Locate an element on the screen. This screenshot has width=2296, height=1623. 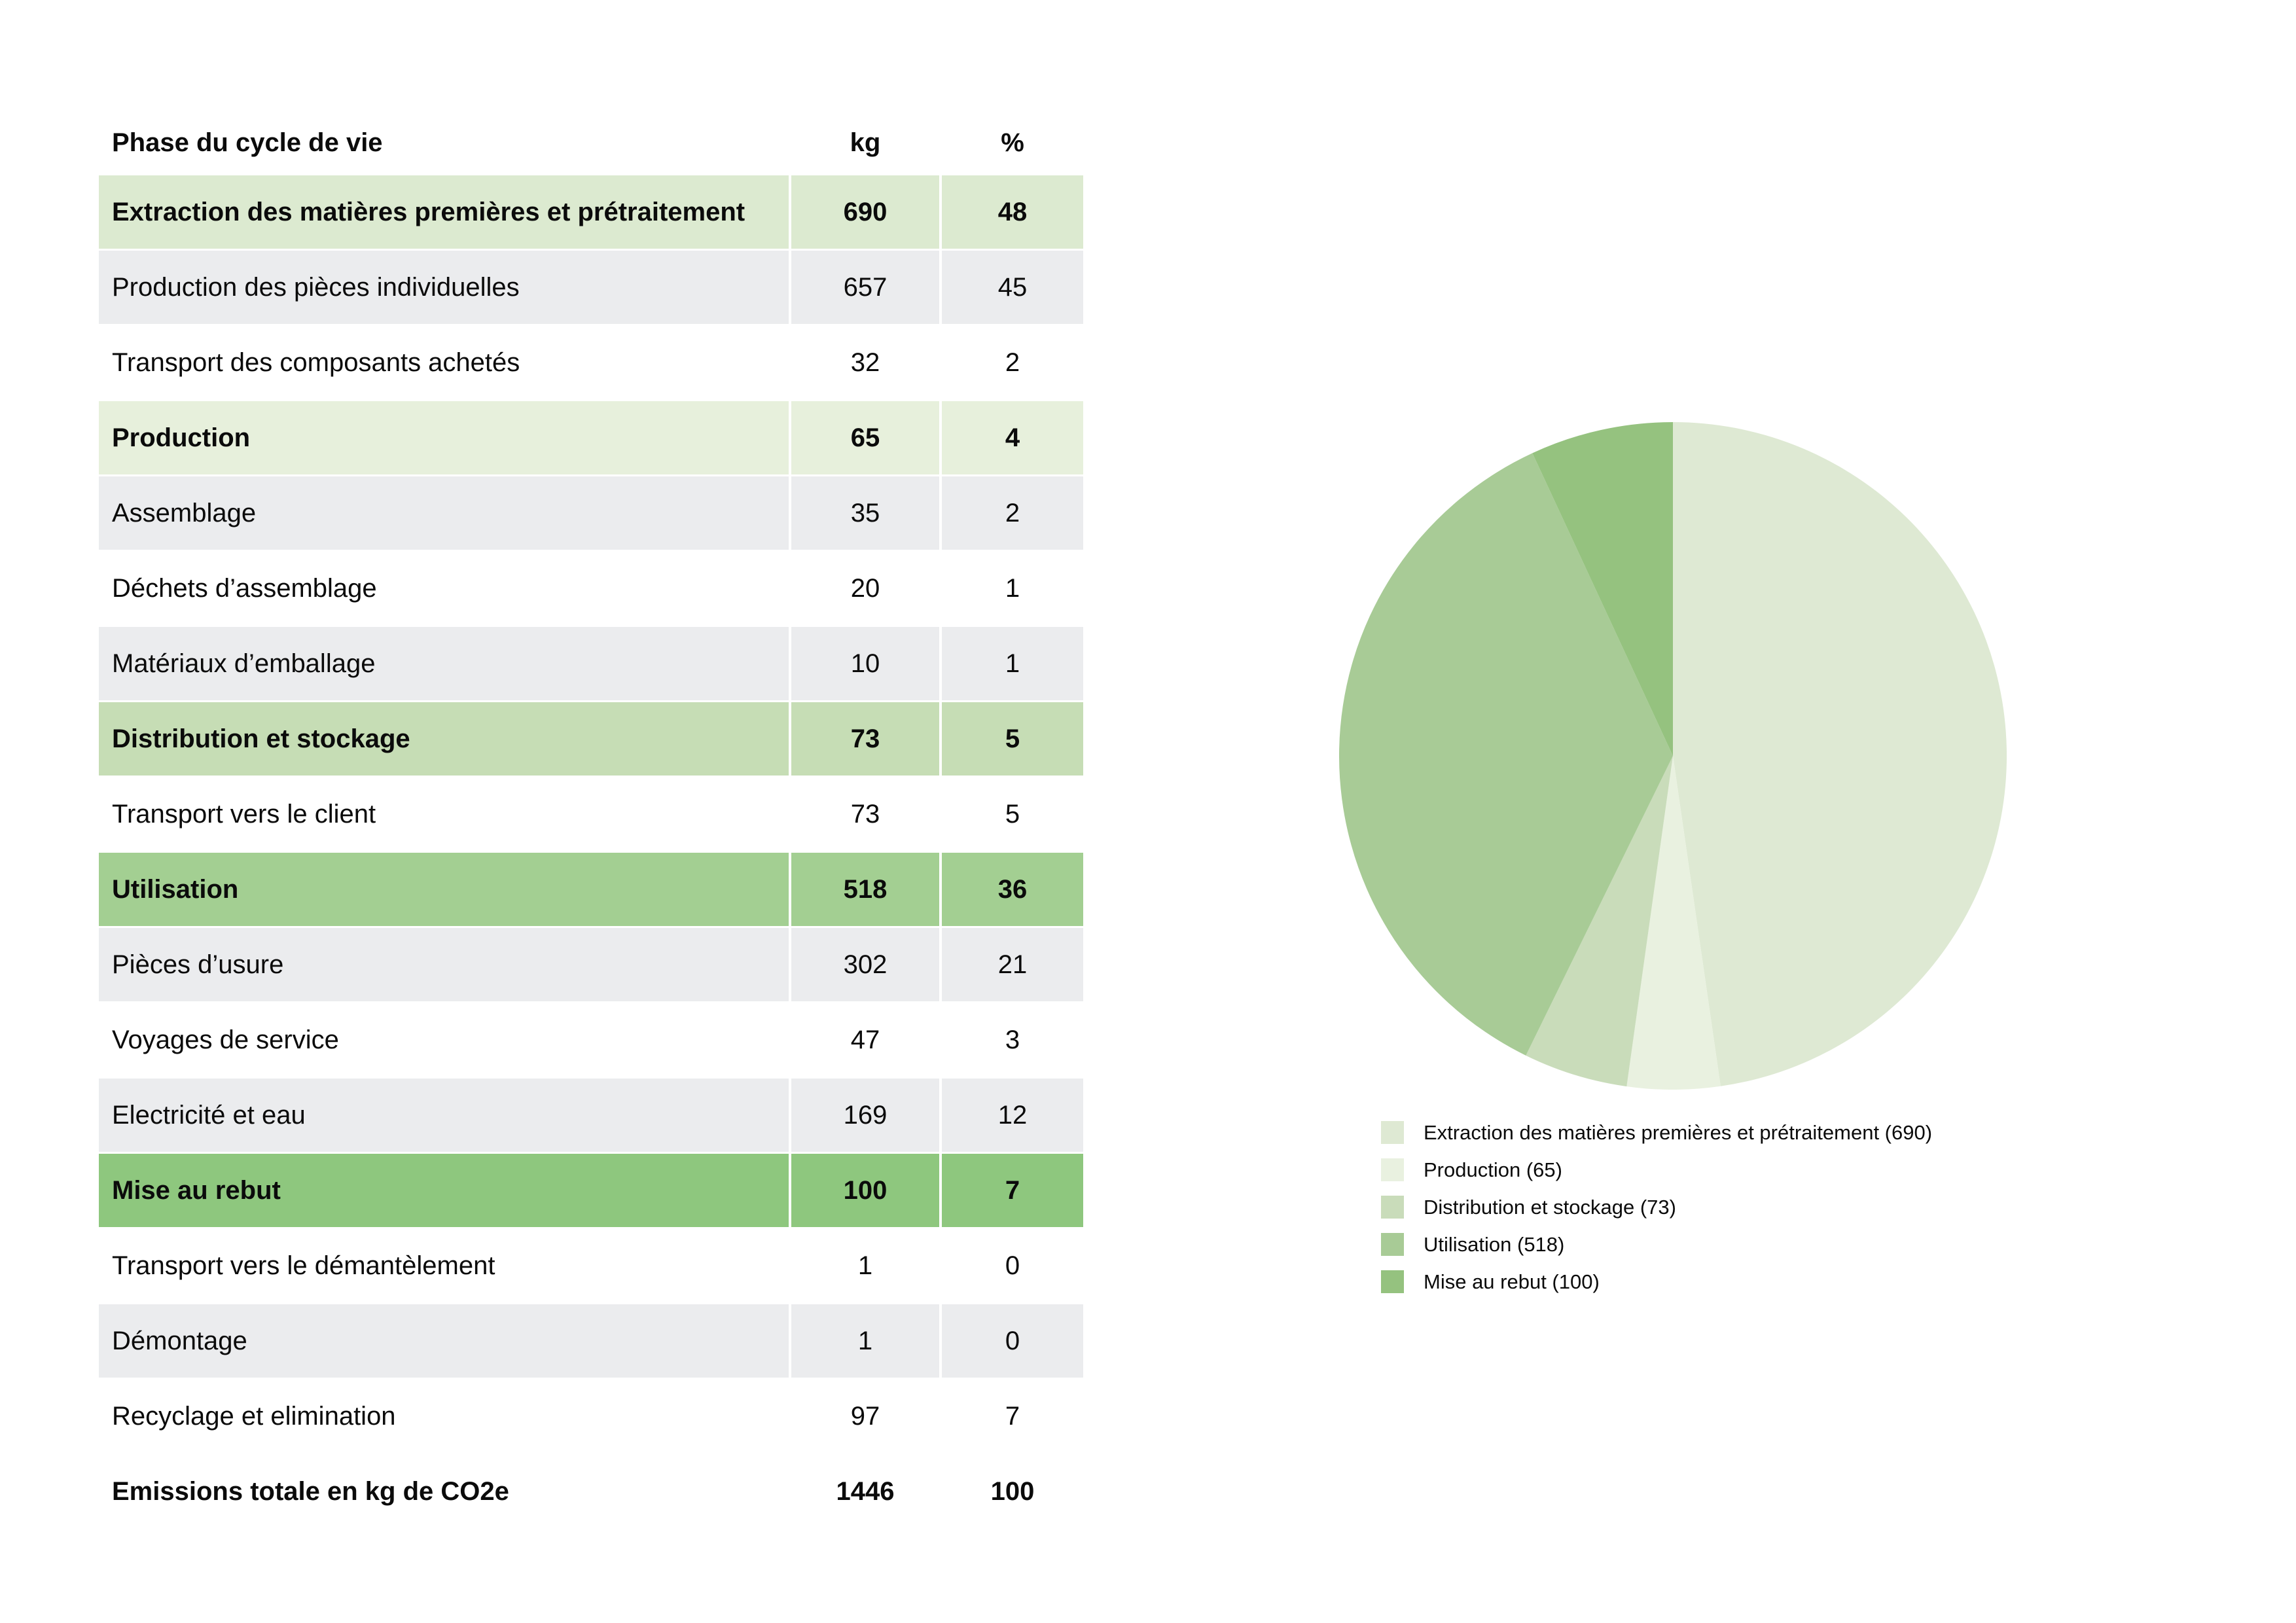
row-kg-value: 518 is located at coordinates (865, 889).